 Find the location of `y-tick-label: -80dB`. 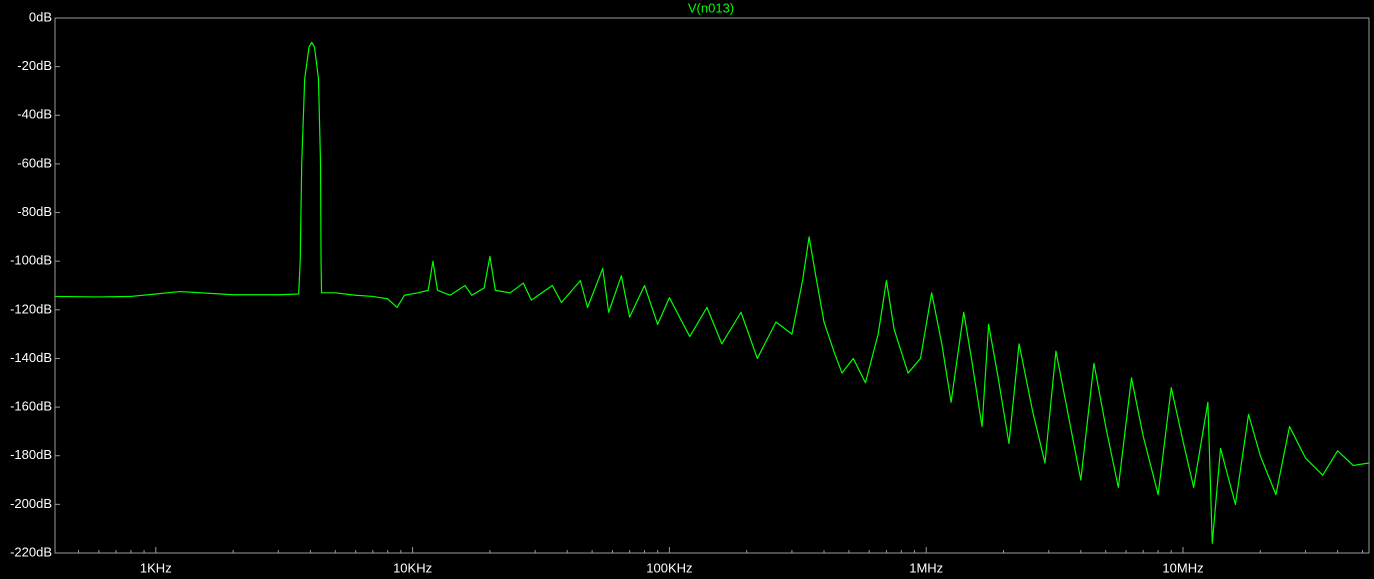

y-tick-label: -80dB is located at coordinates (34, 211).